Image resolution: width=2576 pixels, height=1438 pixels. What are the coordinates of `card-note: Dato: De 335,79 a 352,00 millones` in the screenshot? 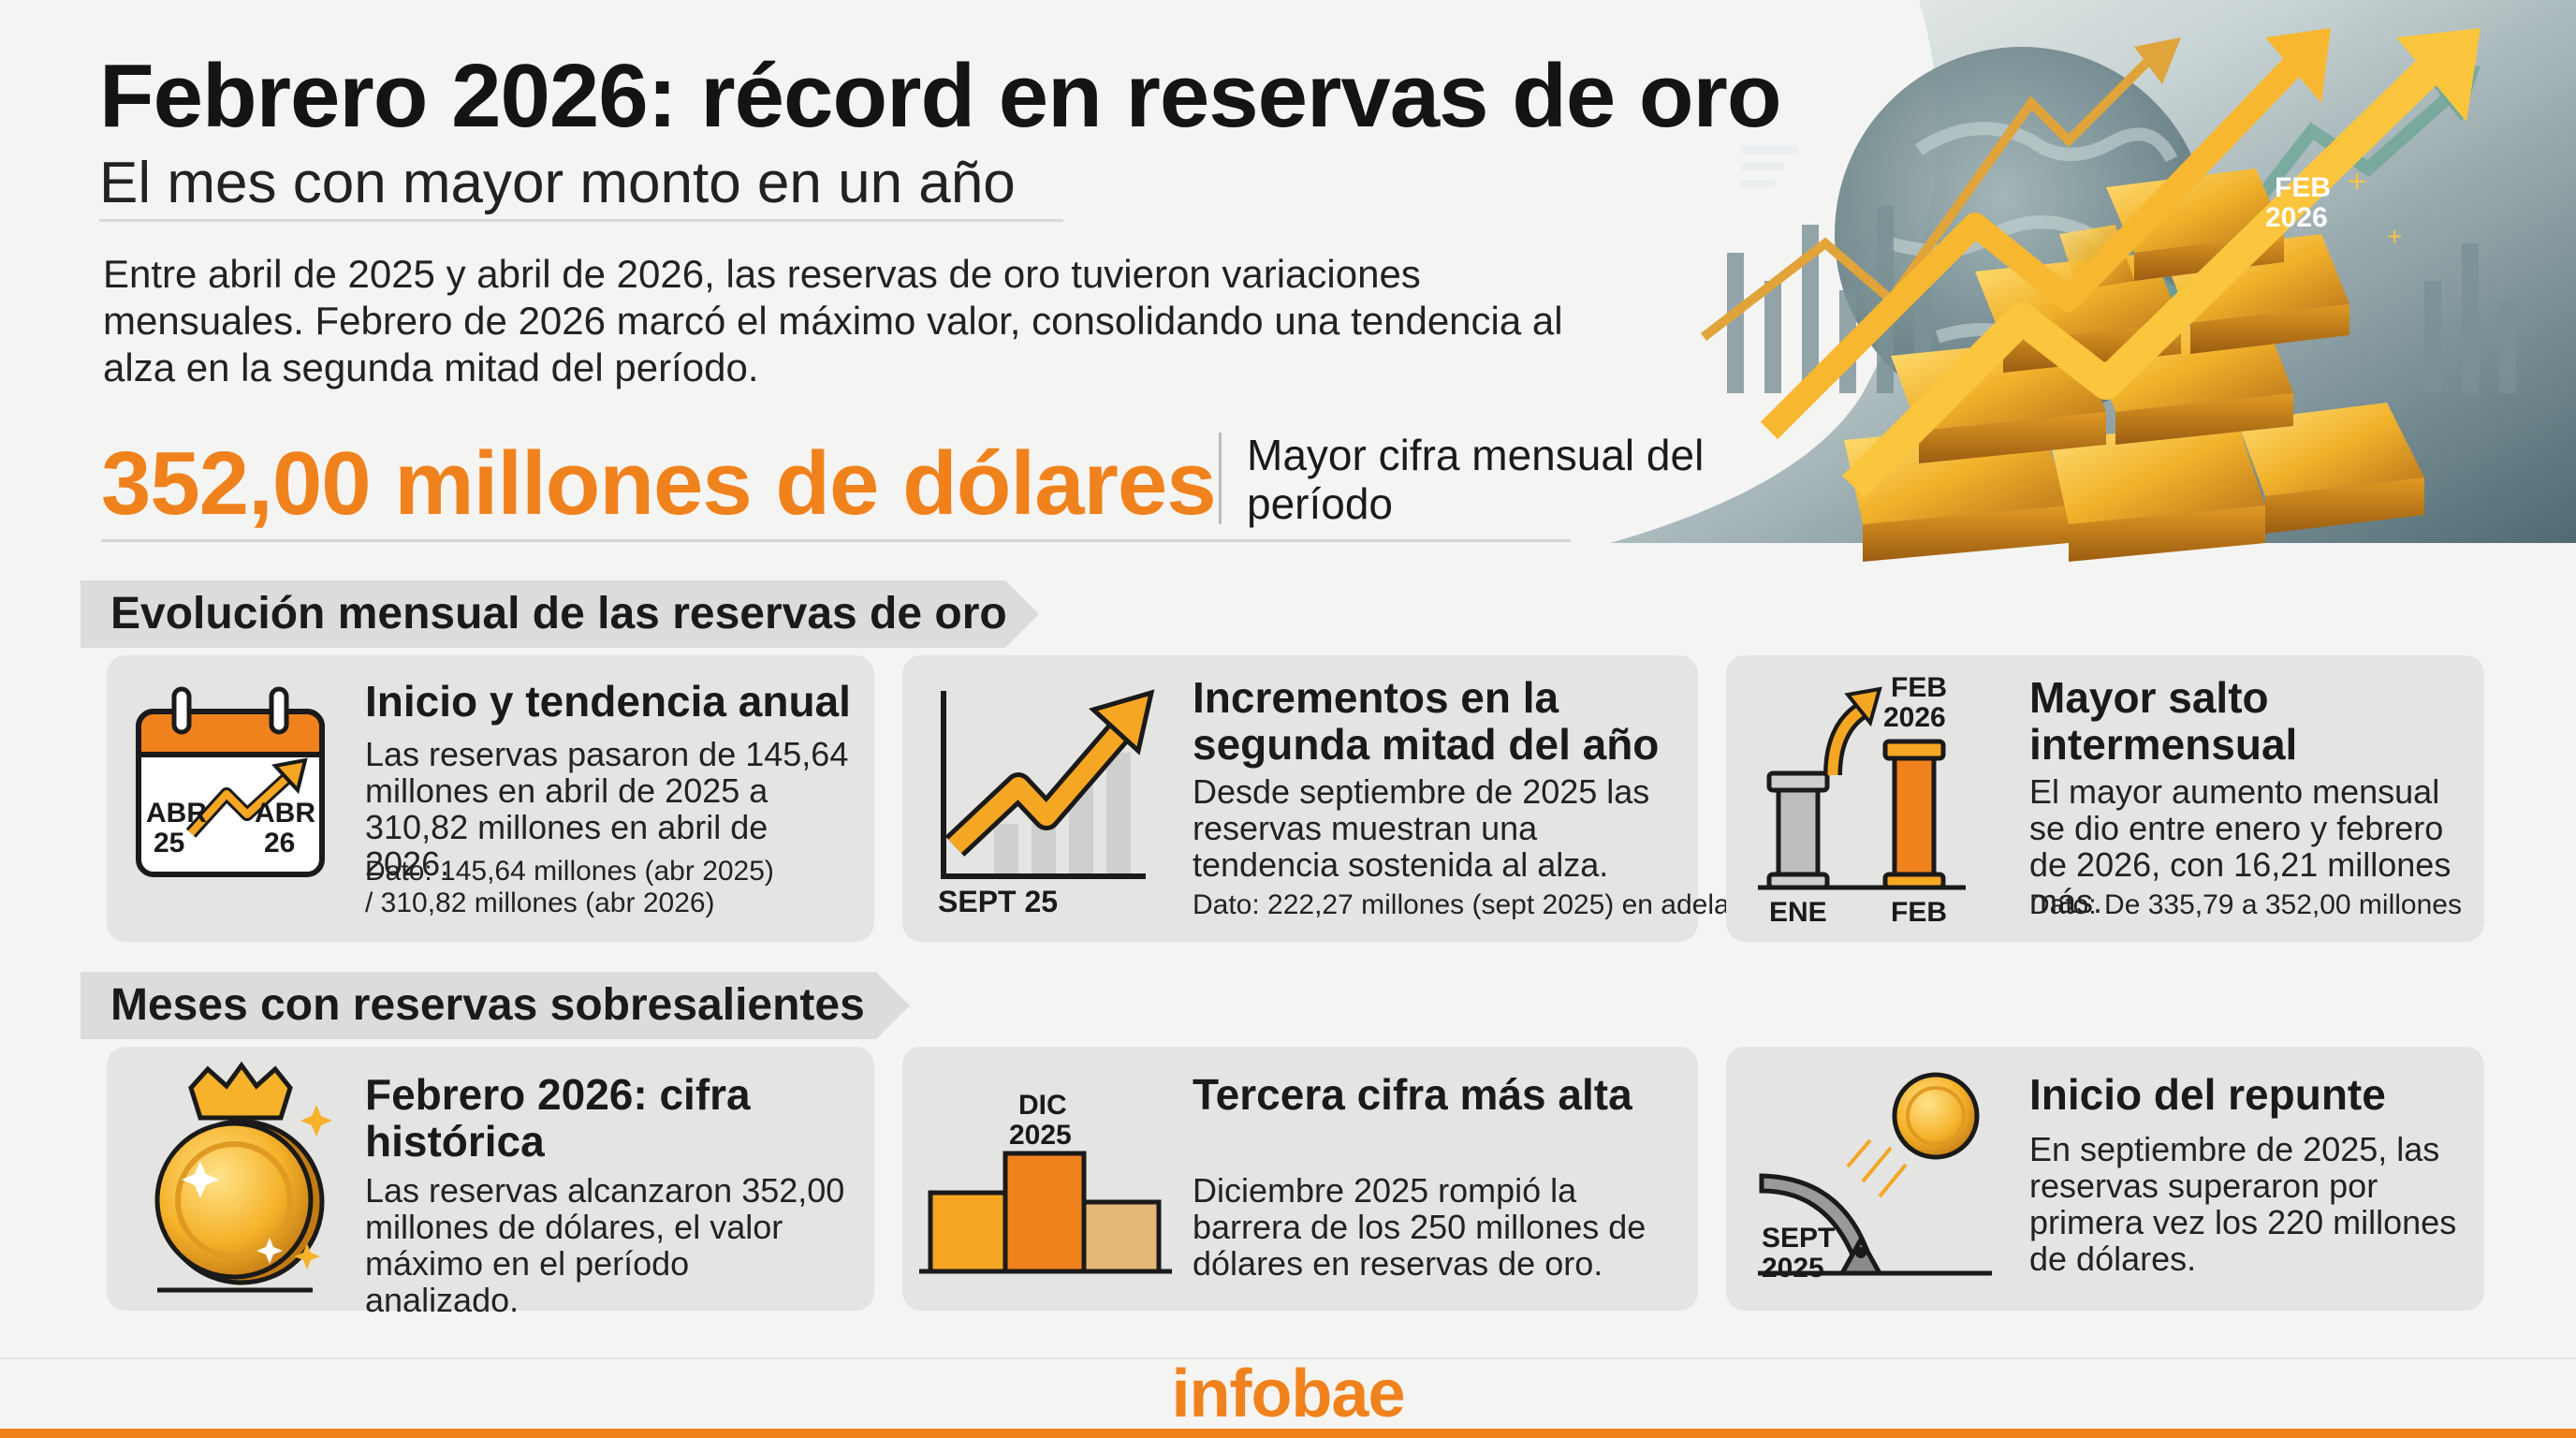 It's located at (2245, 904).